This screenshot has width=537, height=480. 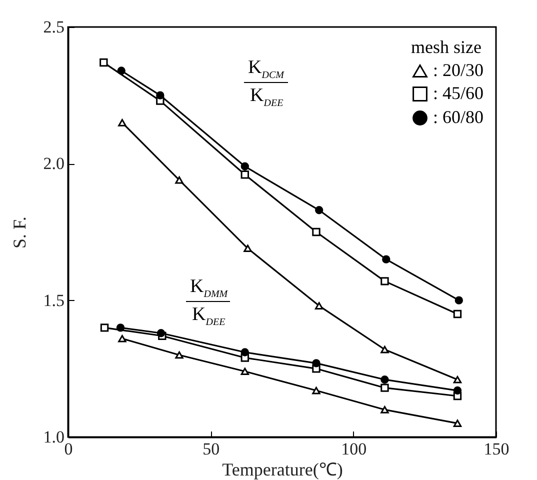 I want to click on annotation: K$_{DCM}$, so click(x=266, y=69).